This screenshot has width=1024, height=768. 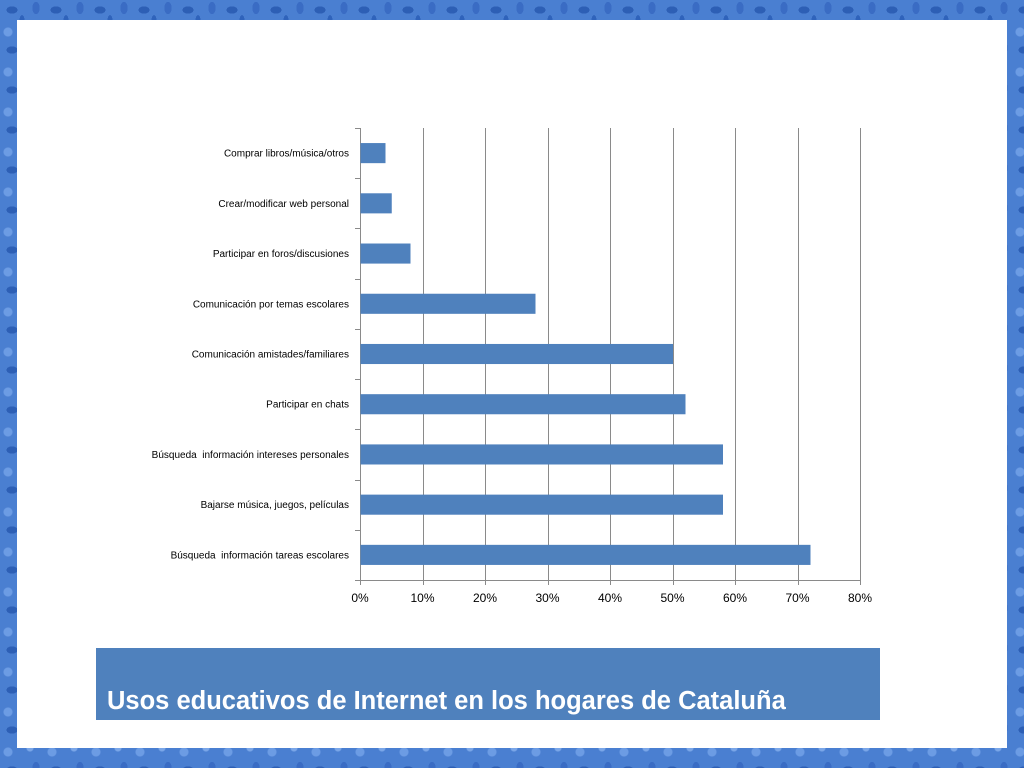 I want to click on x-tick-label: 50%, so click(x=672, y=598).